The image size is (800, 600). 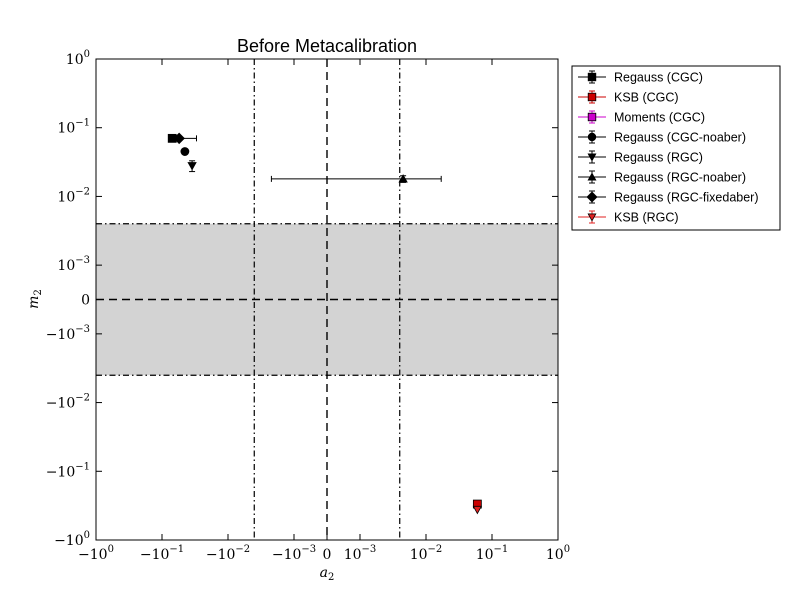 I want to click on y-tick-label: 10⁻³, so click(x=73, y=264).